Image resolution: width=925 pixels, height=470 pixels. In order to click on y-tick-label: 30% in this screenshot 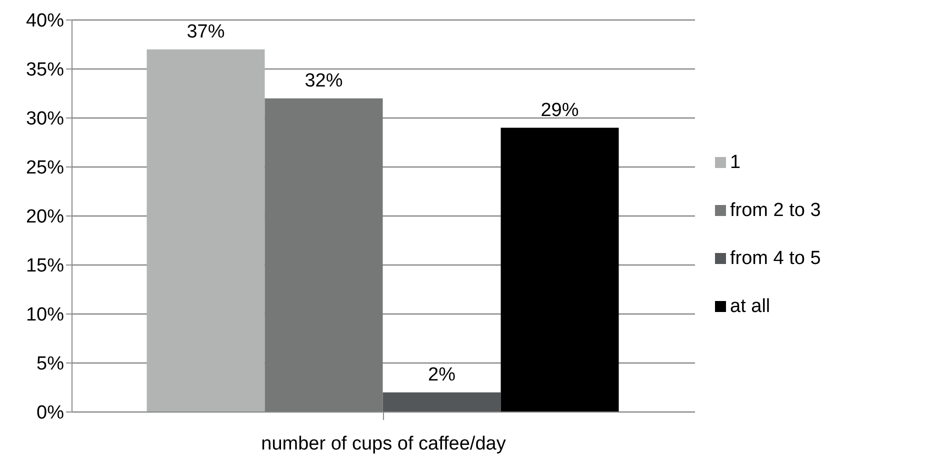, I will do `click(45, 119)`.